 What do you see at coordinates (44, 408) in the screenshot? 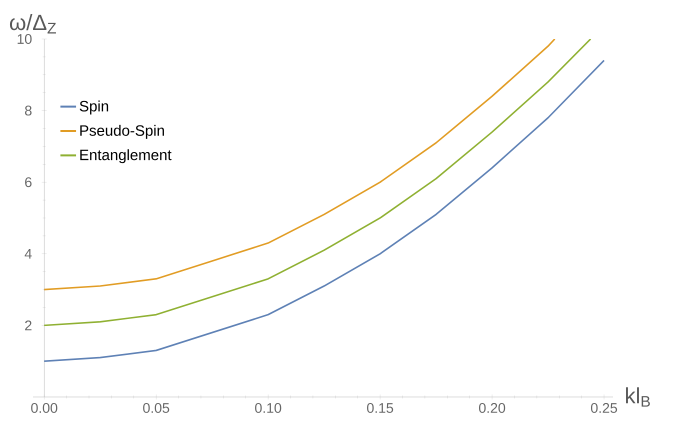
I see `x-tick-label: 0.00` at bounding box center [44, 408].